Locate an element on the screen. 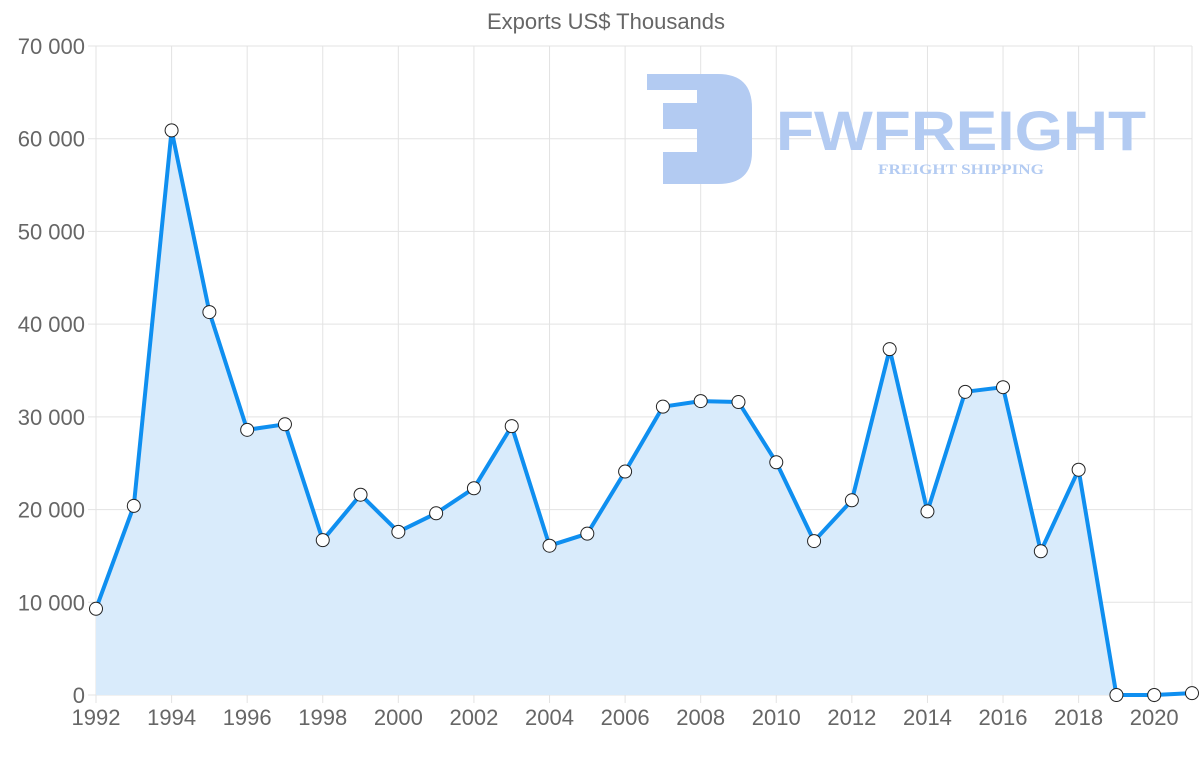 The width and height of the screenshot is (1200, 763). x-tick-label: 1998 is located at coordinates (322, 717).